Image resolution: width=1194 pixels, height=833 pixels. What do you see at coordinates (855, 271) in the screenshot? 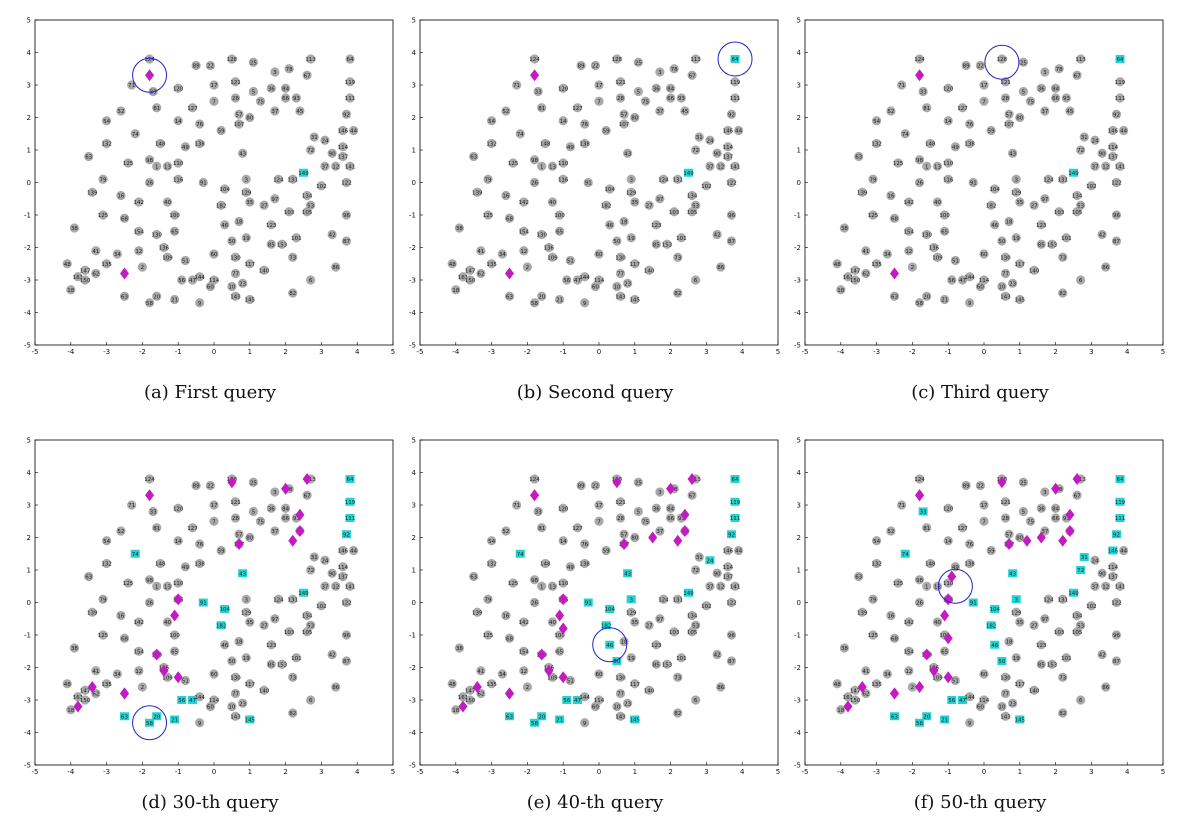
I see `data-point-label: 147` at bounding box center [855, 271].